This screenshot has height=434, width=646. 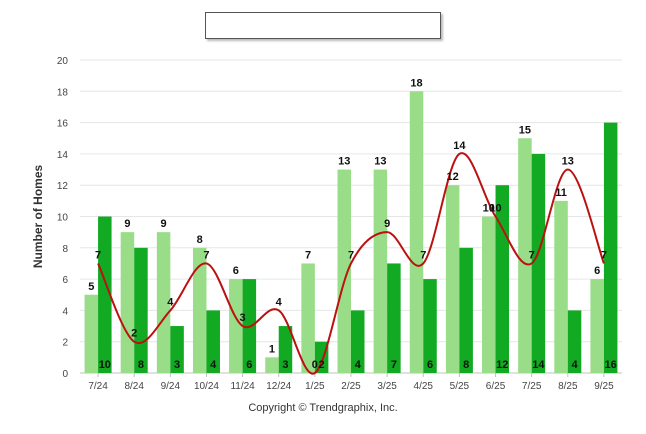 I want to click on copyright-text: Copyright © Trendgraphix, Inc., so click(x=323, y=408).